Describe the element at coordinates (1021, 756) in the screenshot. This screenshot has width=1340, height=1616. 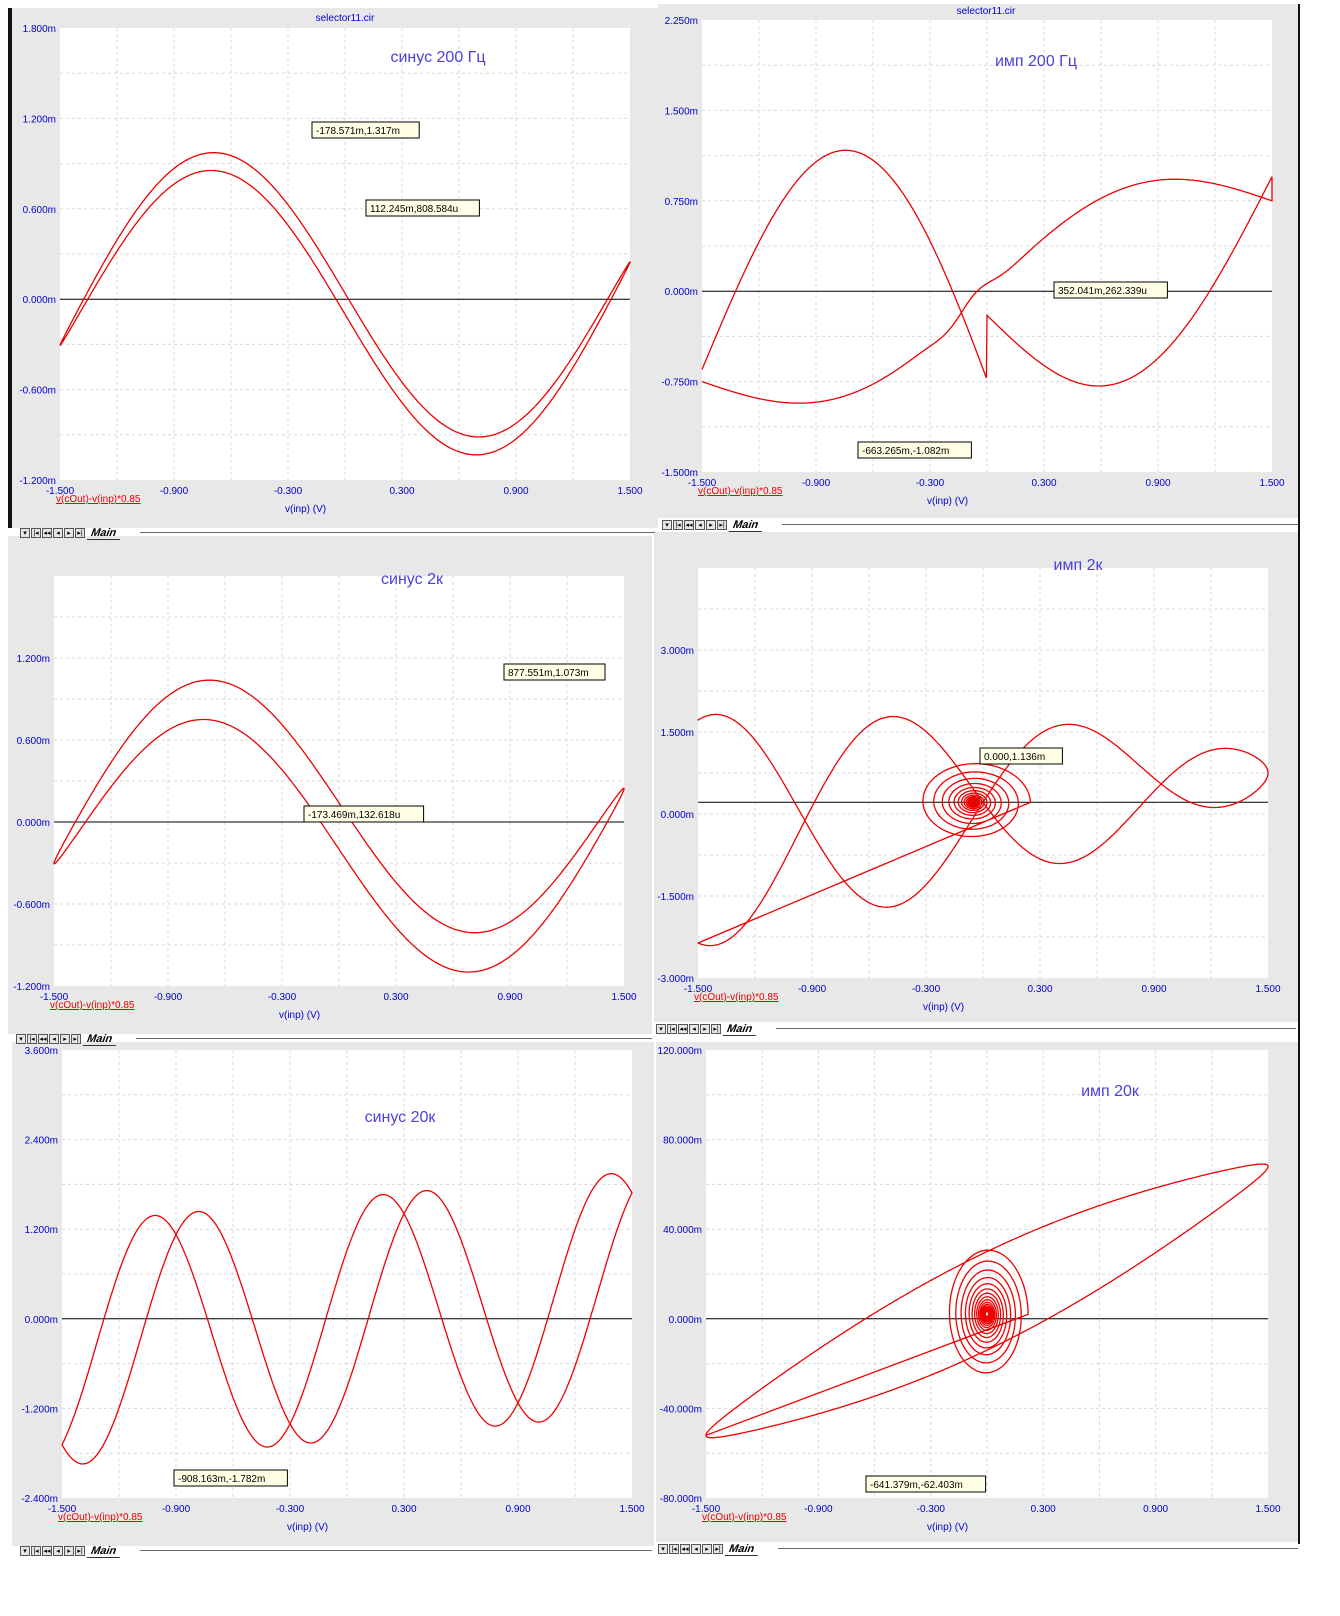
I see `cursor-readout: 0.000,1.136m` at that location.